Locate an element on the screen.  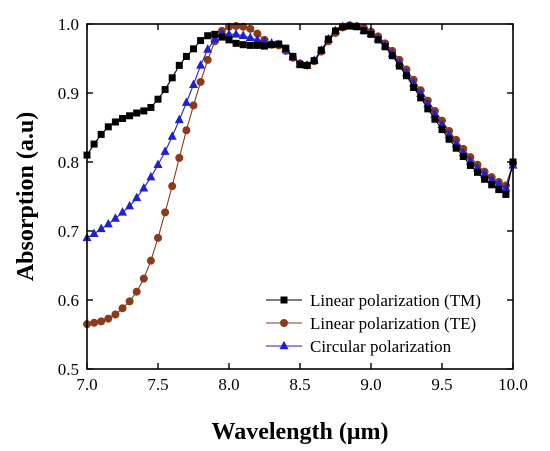
y-tick-label: 0.9 is located at coordinates (68, 93).